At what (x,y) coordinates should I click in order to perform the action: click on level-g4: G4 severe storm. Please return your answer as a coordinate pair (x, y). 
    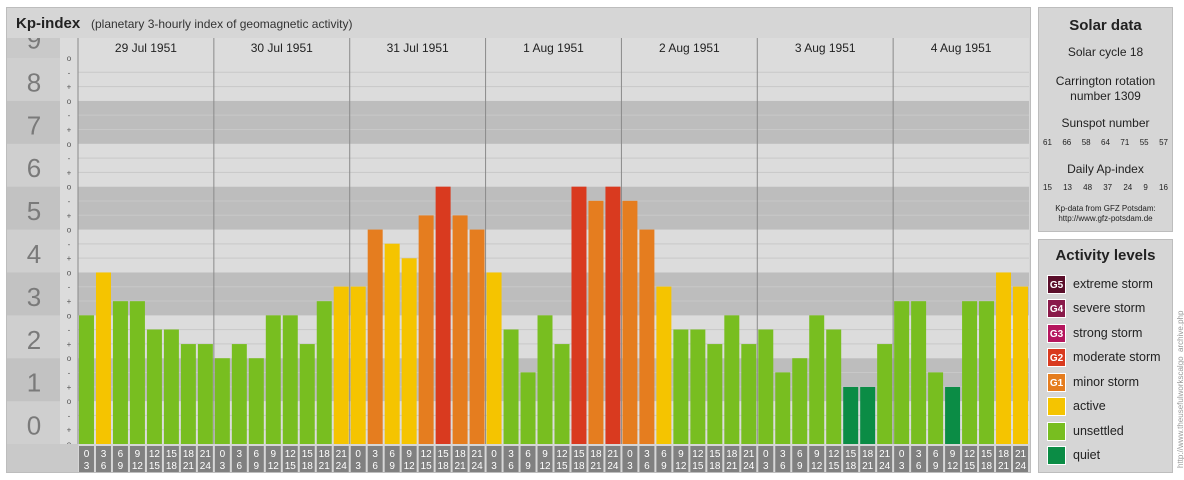
    Looking at the image, I should click on (1109, 309).